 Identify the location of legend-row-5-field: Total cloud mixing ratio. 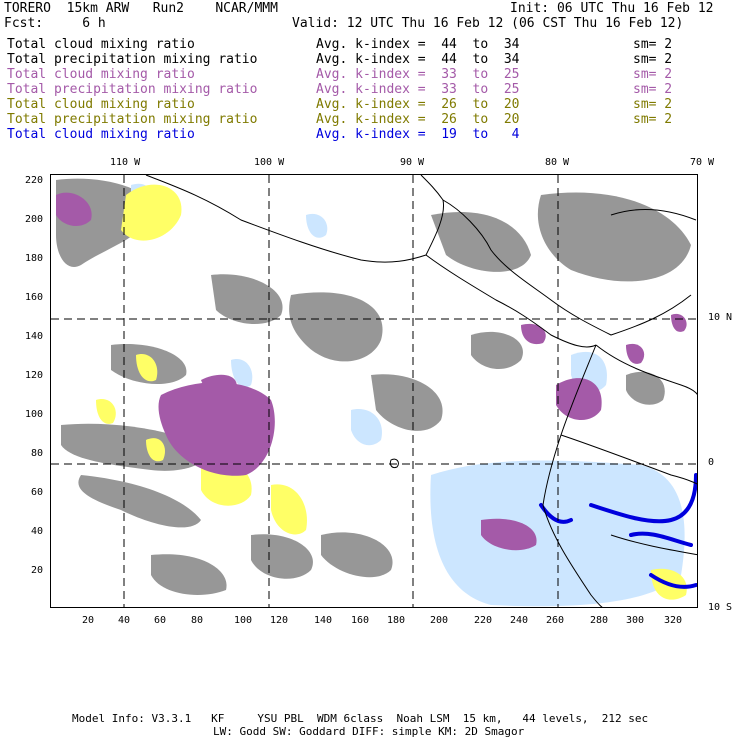
(101, 104).